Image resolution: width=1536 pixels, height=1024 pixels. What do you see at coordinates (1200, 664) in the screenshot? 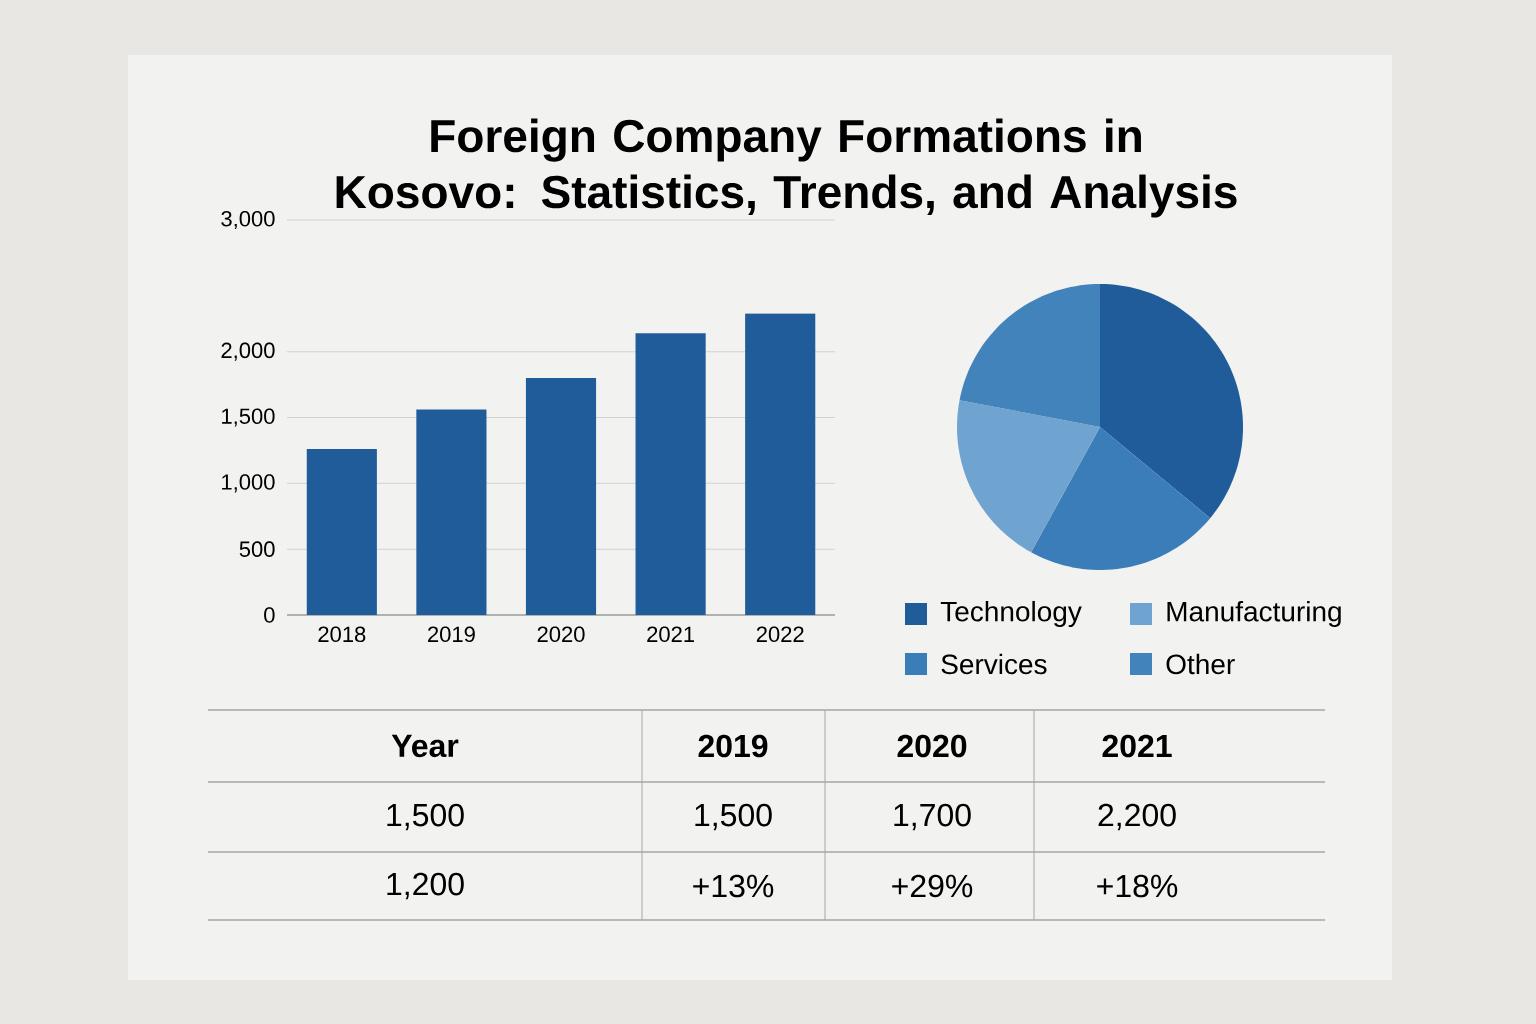
I see `legend-label: Other` at bounding box center [1200, 664].